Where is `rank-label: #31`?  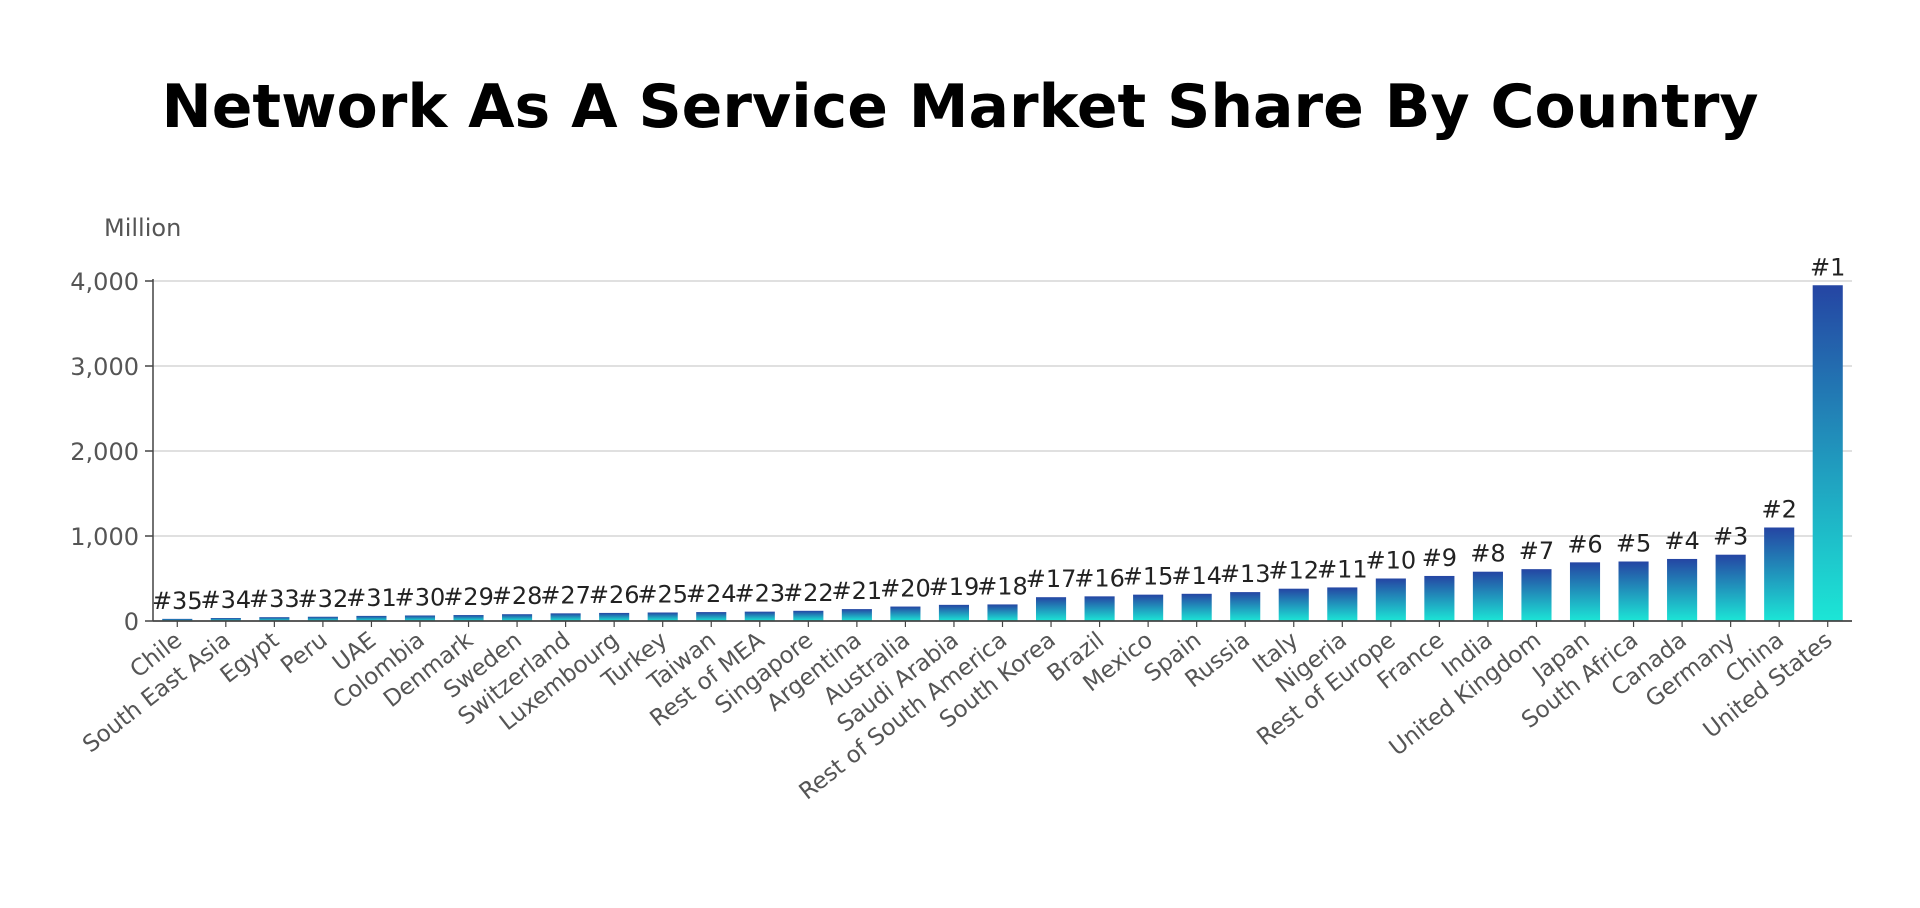
rank-label: #31 is located at coordinates (371, 598).